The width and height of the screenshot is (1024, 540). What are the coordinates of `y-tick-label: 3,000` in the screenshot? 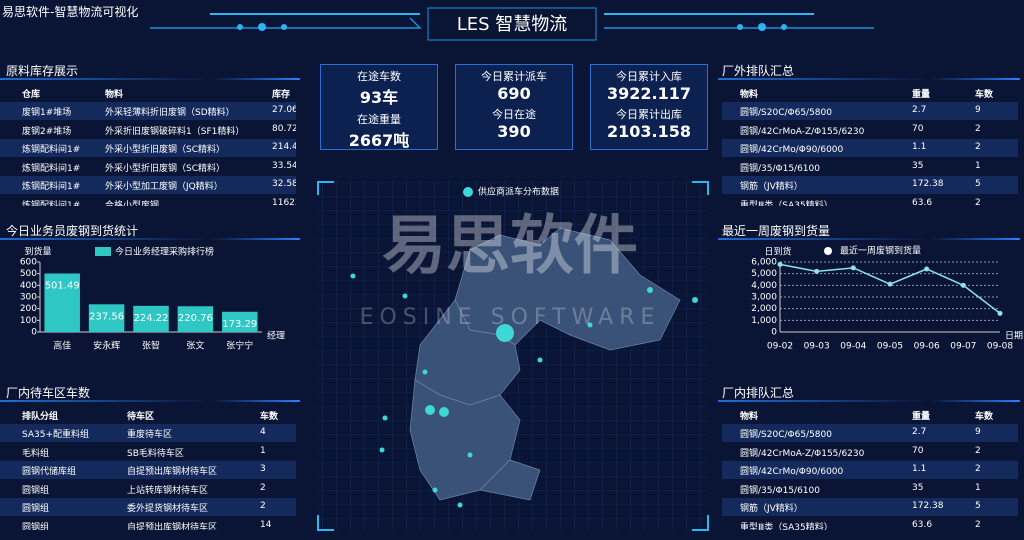 It's located at (764, 298).